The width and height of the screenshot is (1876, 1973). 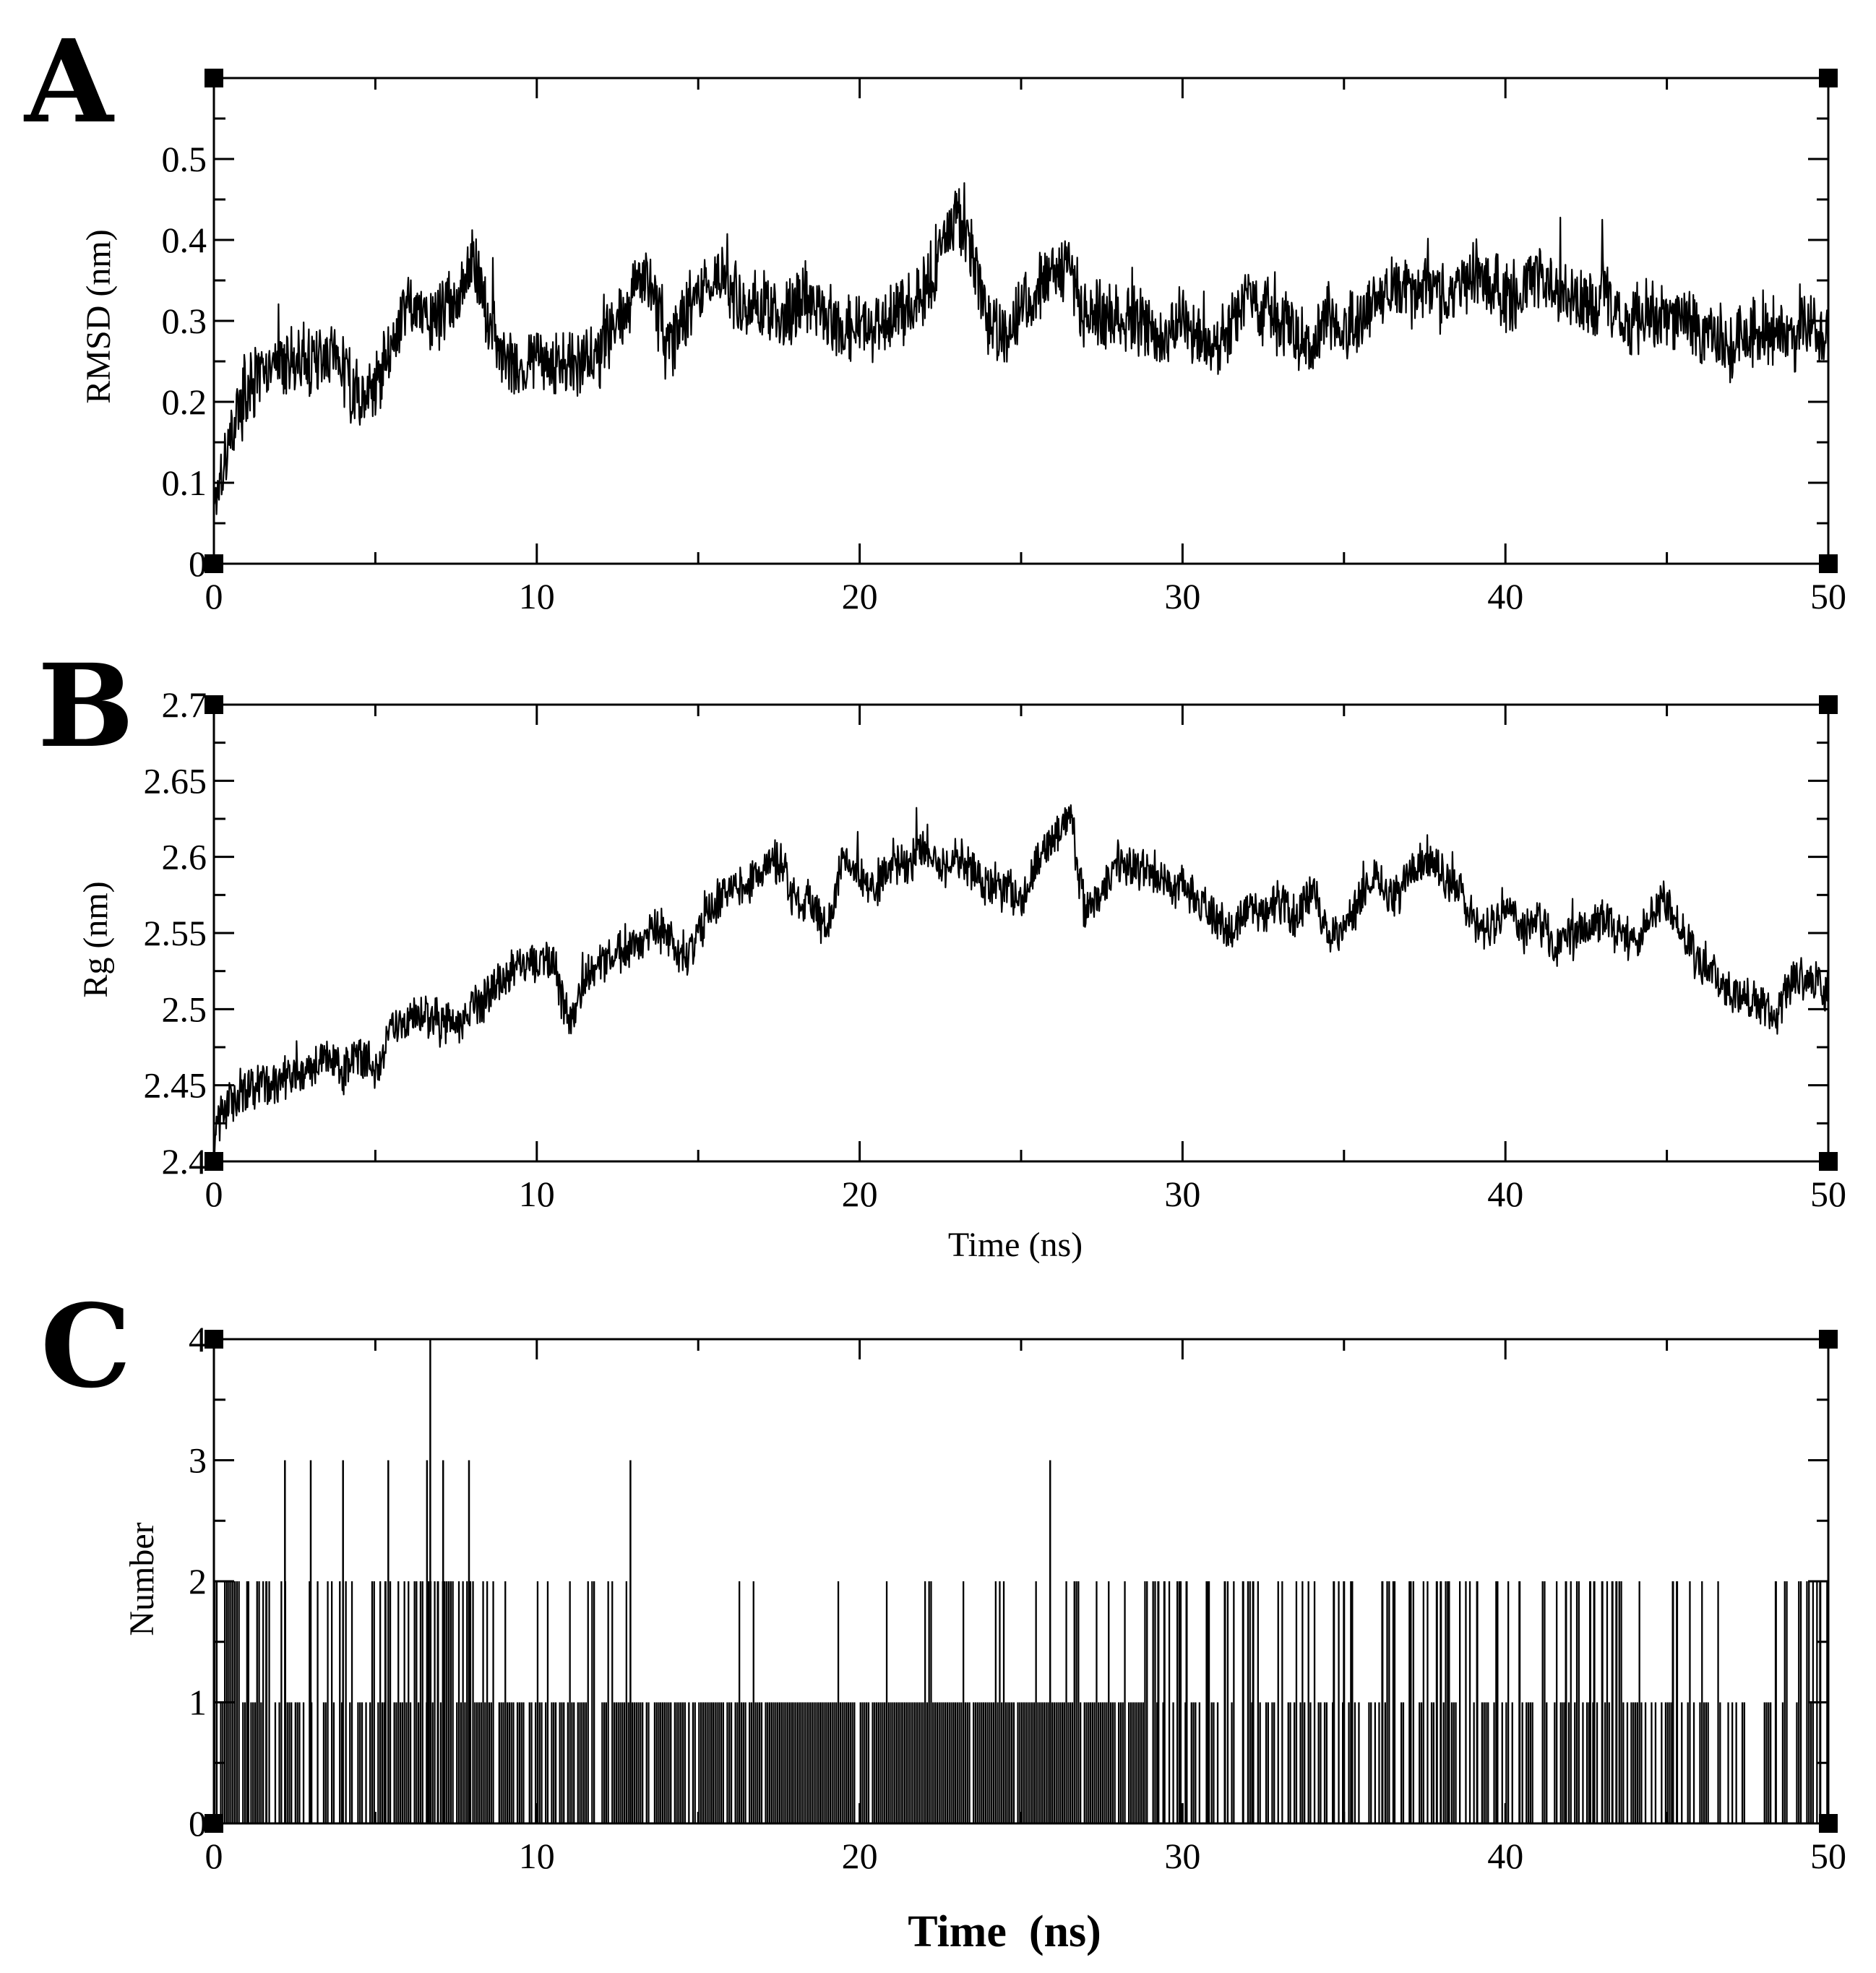 What do you see at coordinates (86, 707) in the screenshot?
I see `panel-label-b: B` at bounding box center [86, 707].